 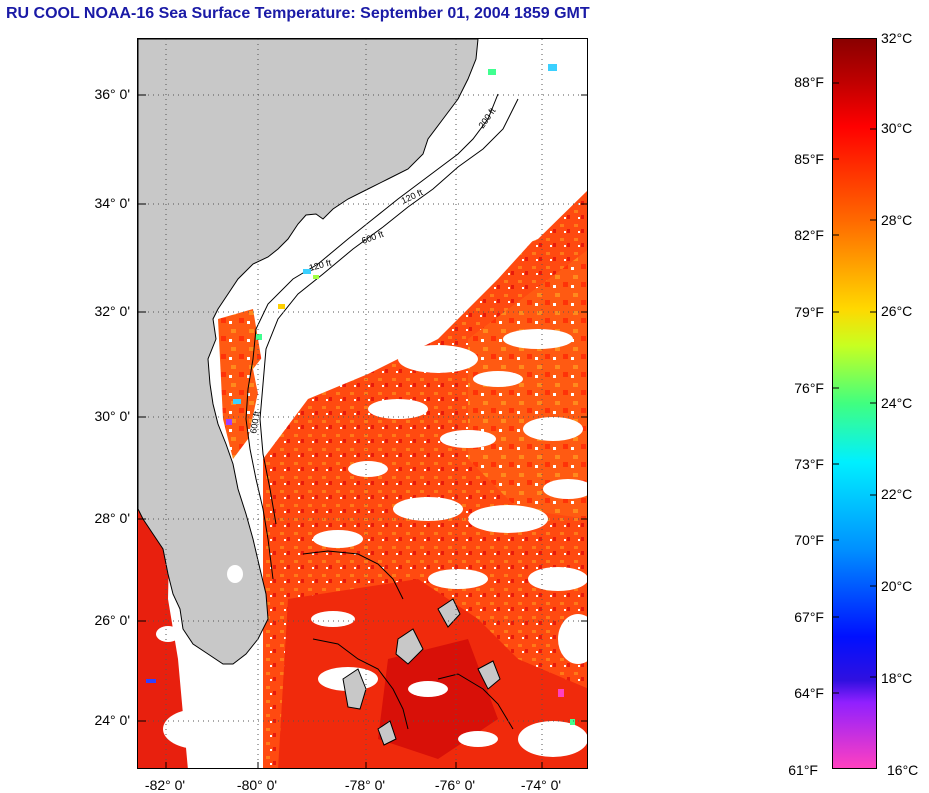 What do you see at coordinates (809, 235) in the screenshot?
I see `colorbar-label-f: 82°F` at bounding box center [809, 235].